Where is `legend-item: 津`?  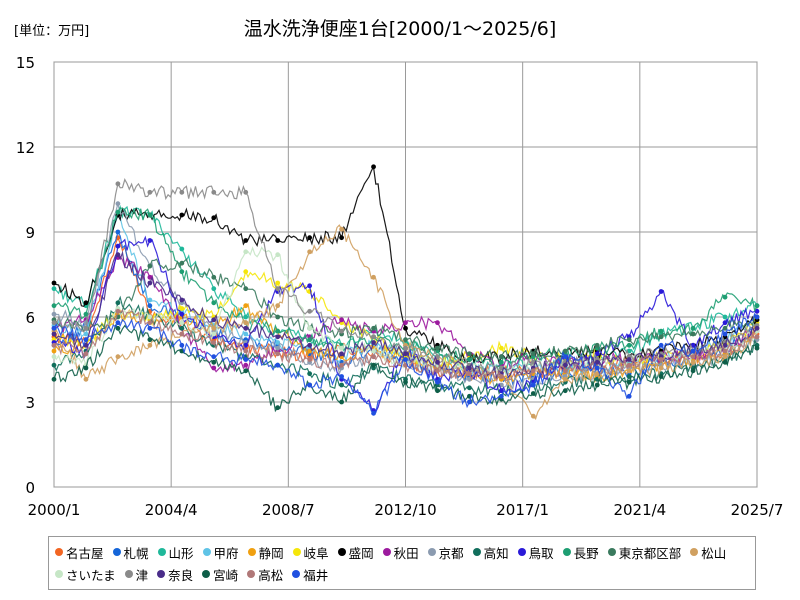 legend-item: 津 is located at coordinates (136, 574).